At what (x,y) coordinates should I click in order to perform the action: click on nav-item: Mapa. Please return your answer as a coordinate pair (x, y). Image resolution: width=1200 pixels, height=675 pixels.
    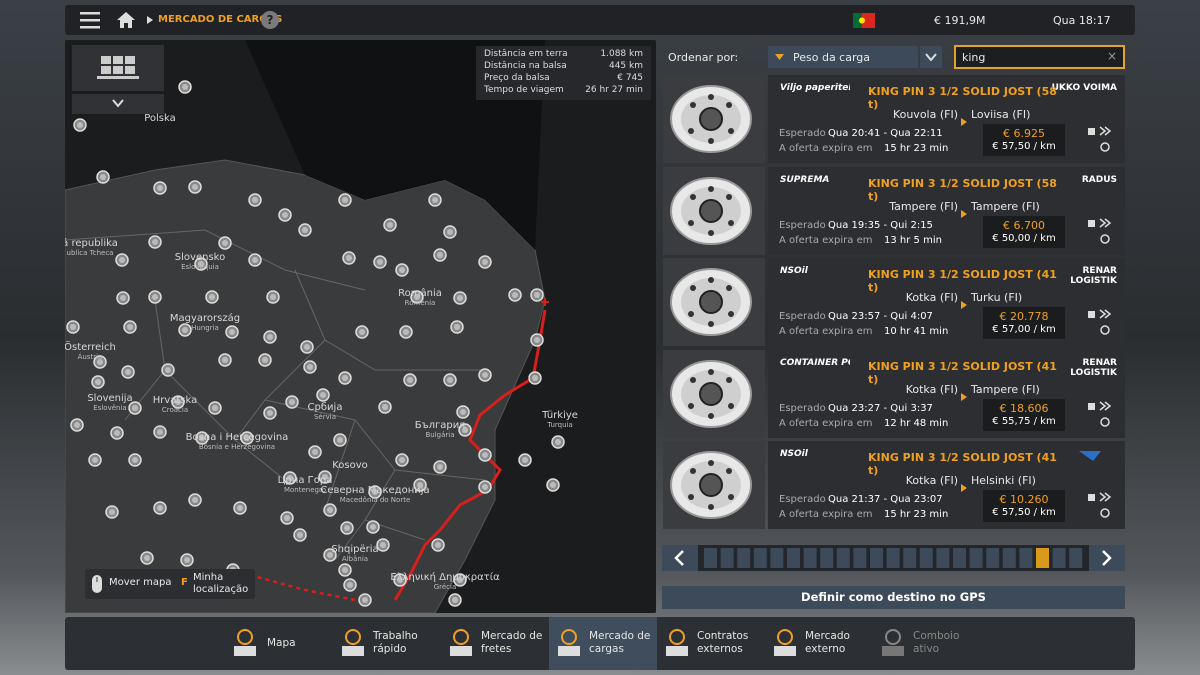
    Looking at the image, I should click on (279, 643).